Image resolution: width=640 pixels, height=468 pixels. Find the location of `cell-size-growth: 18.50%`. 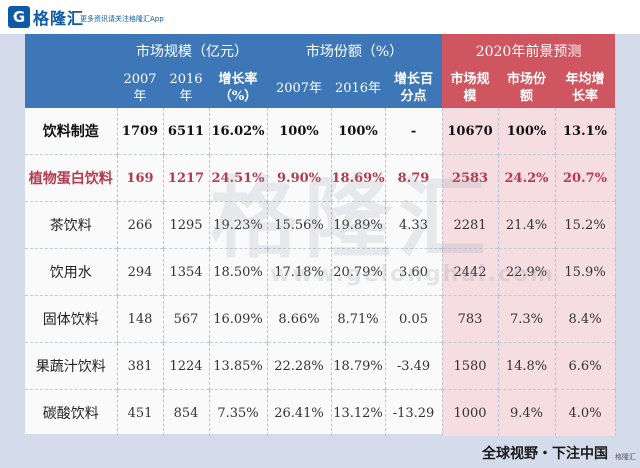

cell-size-growth: 18.50% is located at coordinates (238, 272).